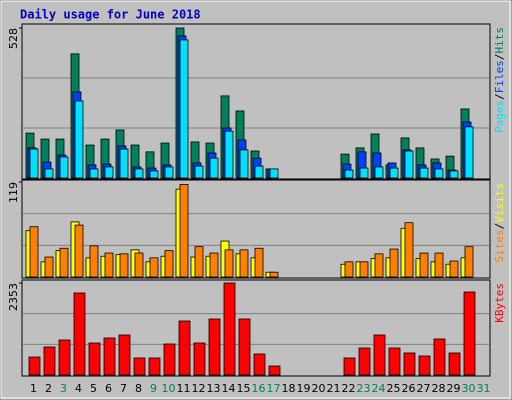 This screenshot has height=400, width=512. I want to click on legend-entry: Pages, so click(499, 116).